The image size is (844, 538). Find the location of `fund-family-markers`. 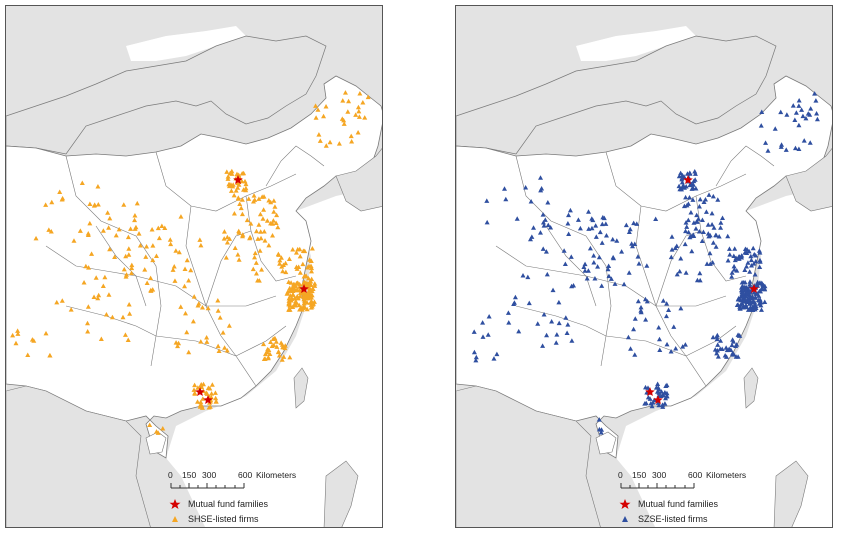

fund-family-markers is located at coordinates (252, 289).